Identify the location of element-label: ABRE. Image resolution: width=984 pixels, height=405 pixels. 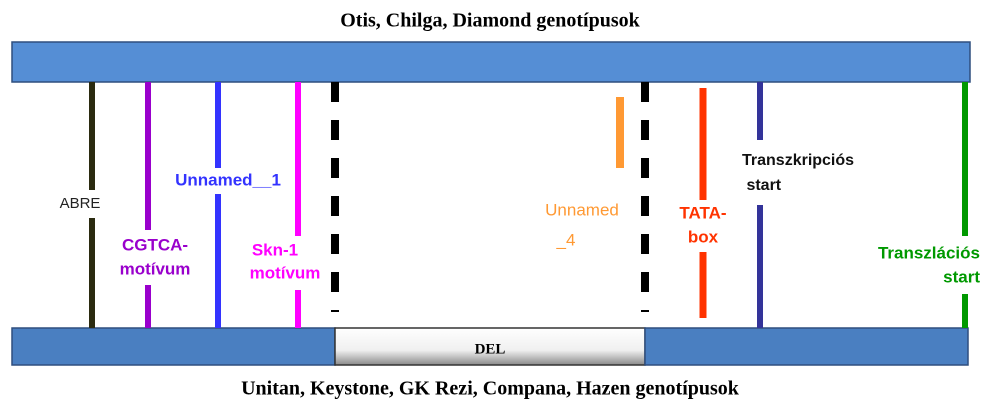
(80, 203).